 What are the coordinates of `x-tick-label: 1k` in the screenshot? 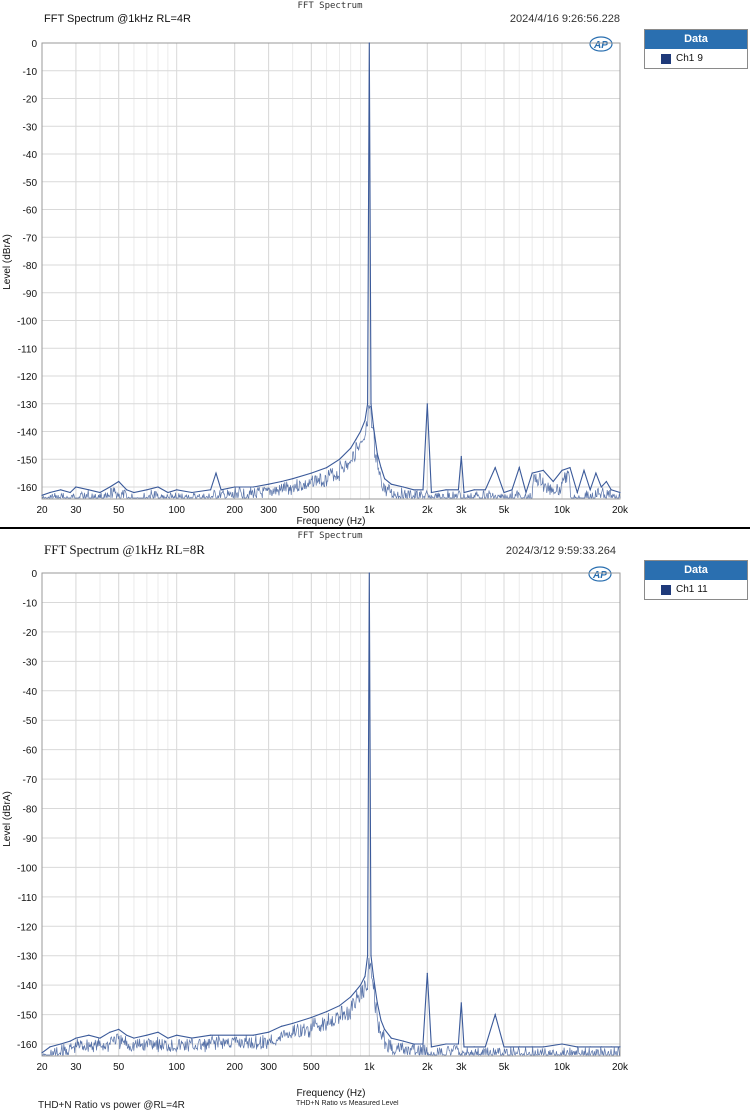 It's located at (370, 1067).